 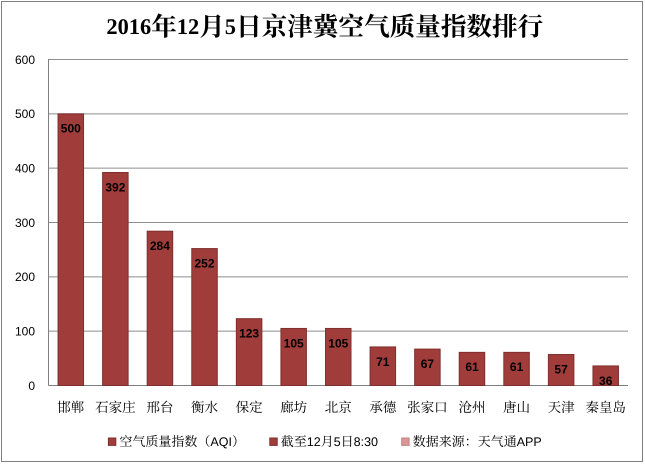 I want to click on bar-张家口, so click(x=427, y=367).